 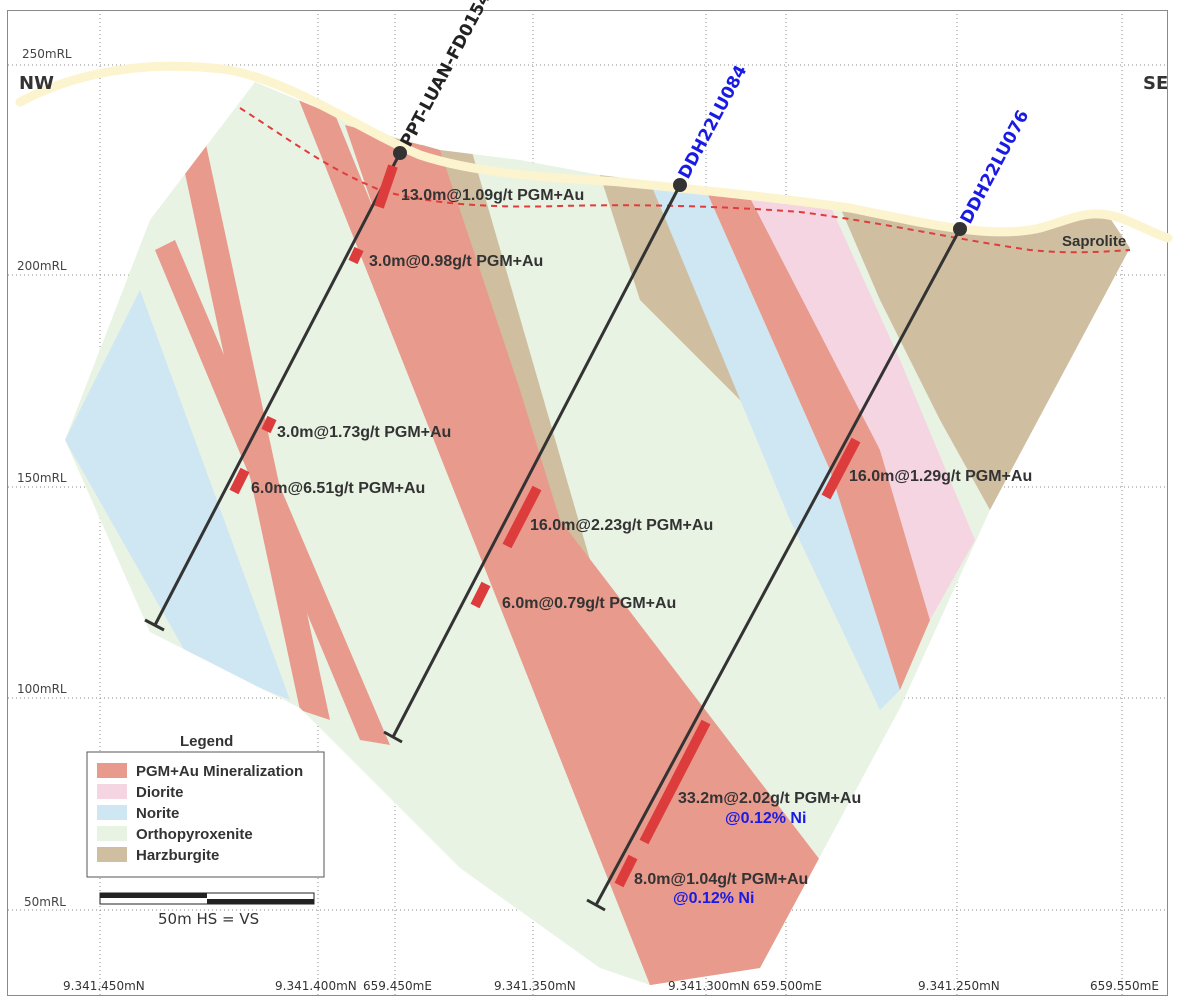 I want to click on legend-item-mineralization: PGM+Au Mineralization, so click(x=200, y=771).